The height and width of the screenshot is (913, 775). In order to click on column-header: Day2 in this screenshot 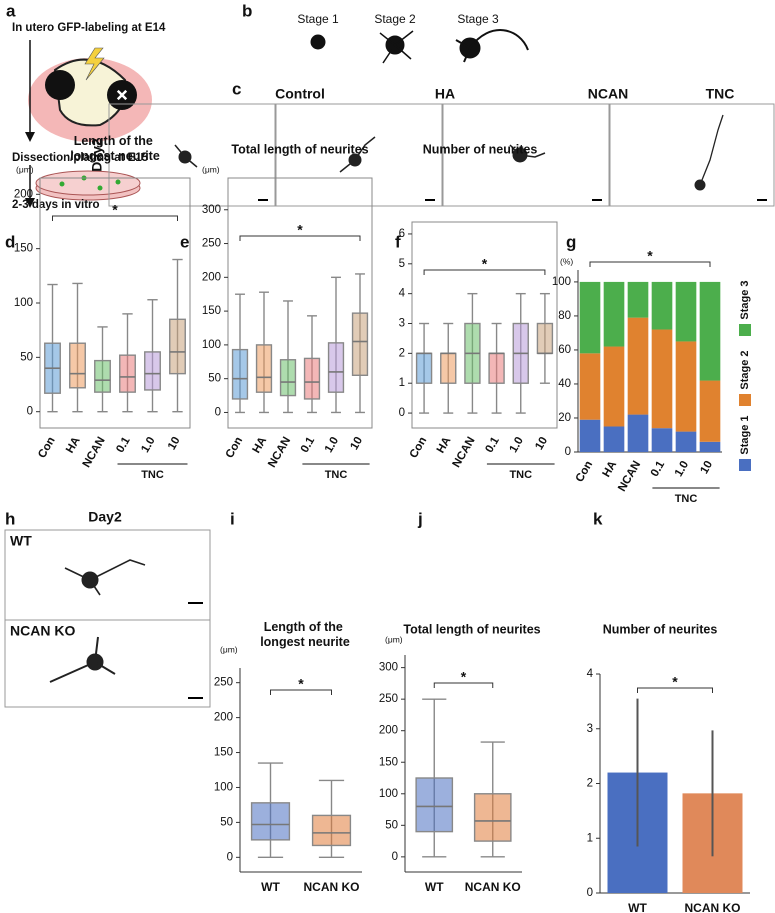, I will do `click(105, 517)`.